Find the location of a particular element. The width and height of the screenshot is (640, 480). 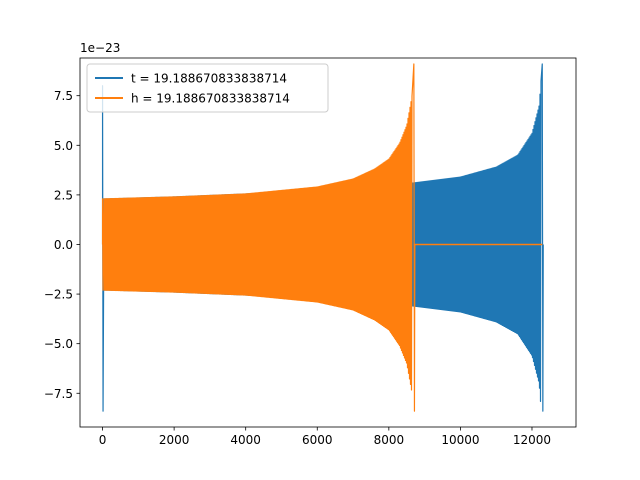

y-tick-label: 7.5 is located at coordinates (63, 96).